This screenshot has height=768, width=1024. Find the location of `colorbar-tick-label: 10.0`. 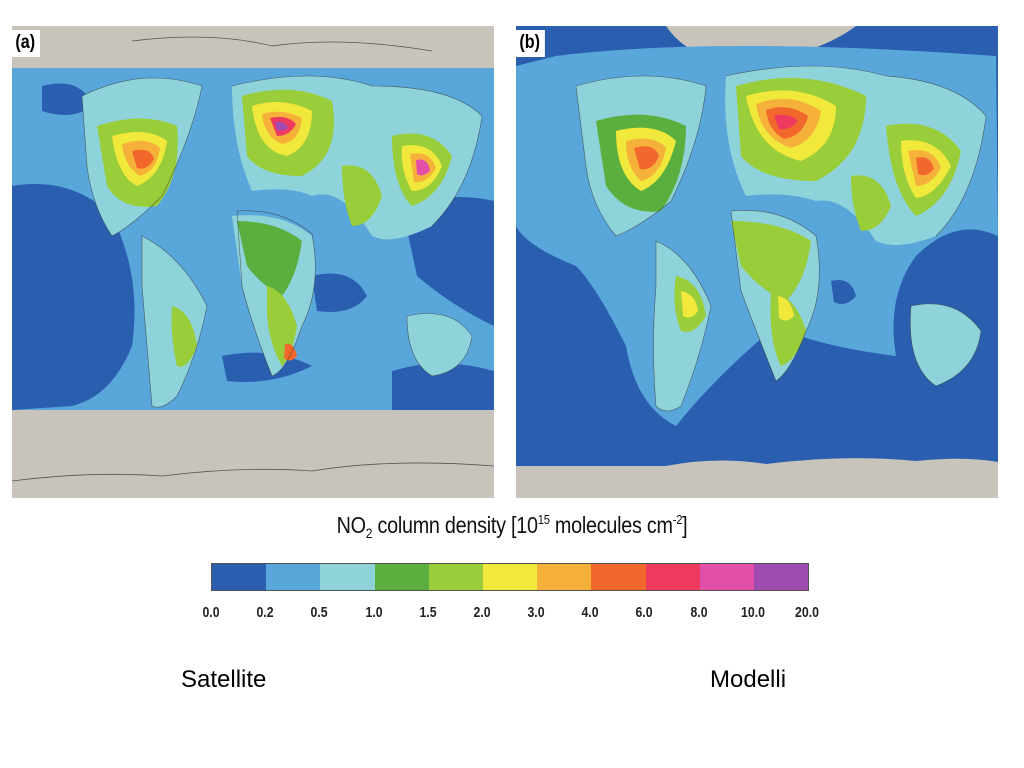

colorbar-tick-label: 10.0 is located at coordinates (752, 612).